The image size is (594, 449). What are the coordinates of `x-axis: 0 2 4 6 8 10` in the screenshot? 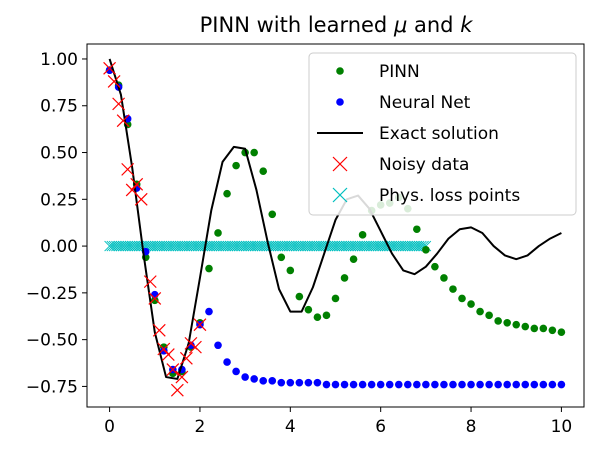 It's located at (338, 422).